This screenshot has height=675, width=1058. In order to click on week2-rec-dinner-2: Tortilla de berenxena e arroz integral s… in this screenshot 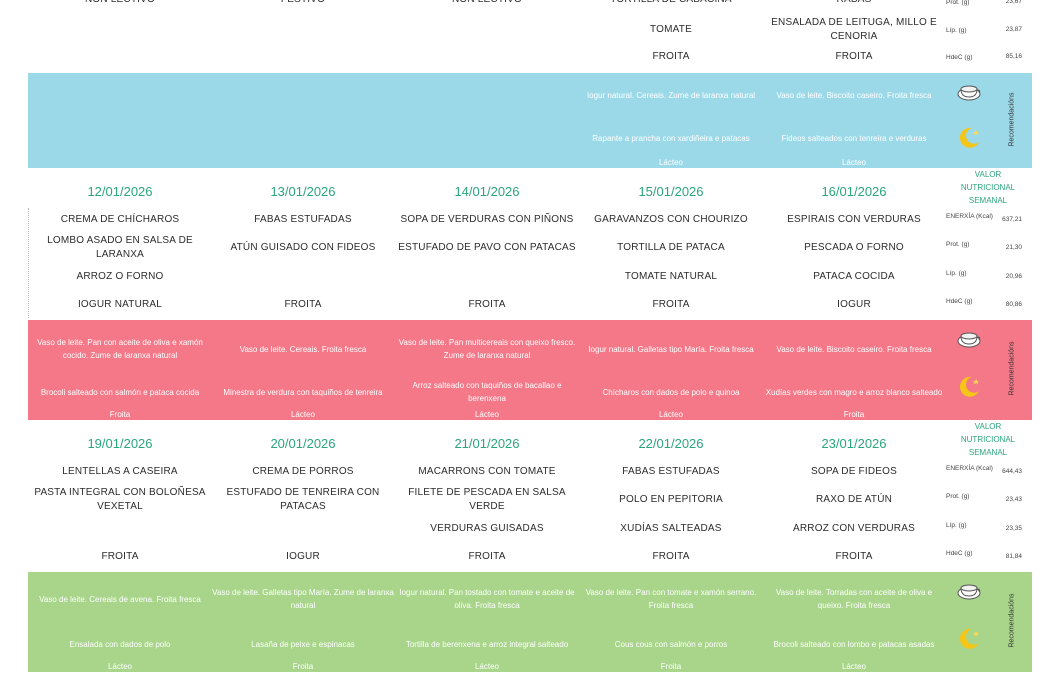, I will do `click(487, 644)`.